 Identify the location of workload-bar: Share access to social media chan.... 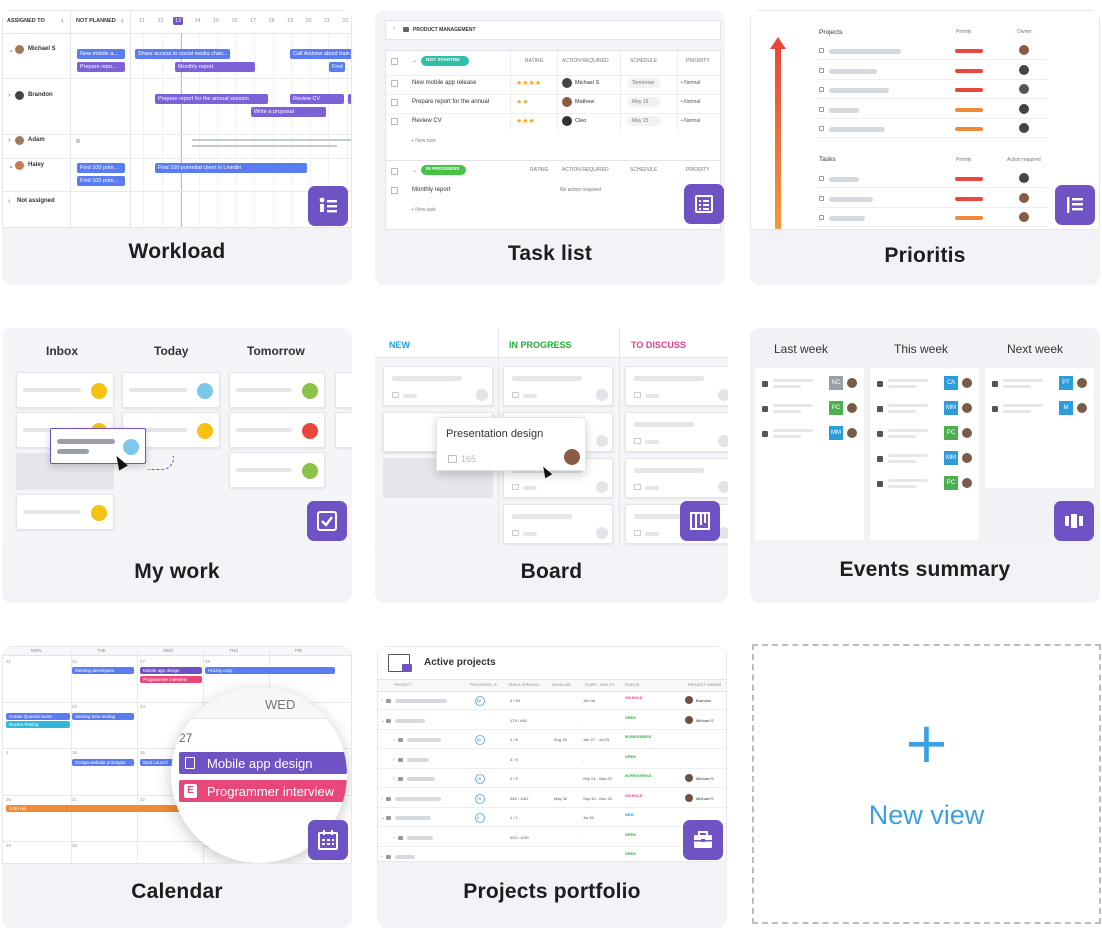
(182, 54).